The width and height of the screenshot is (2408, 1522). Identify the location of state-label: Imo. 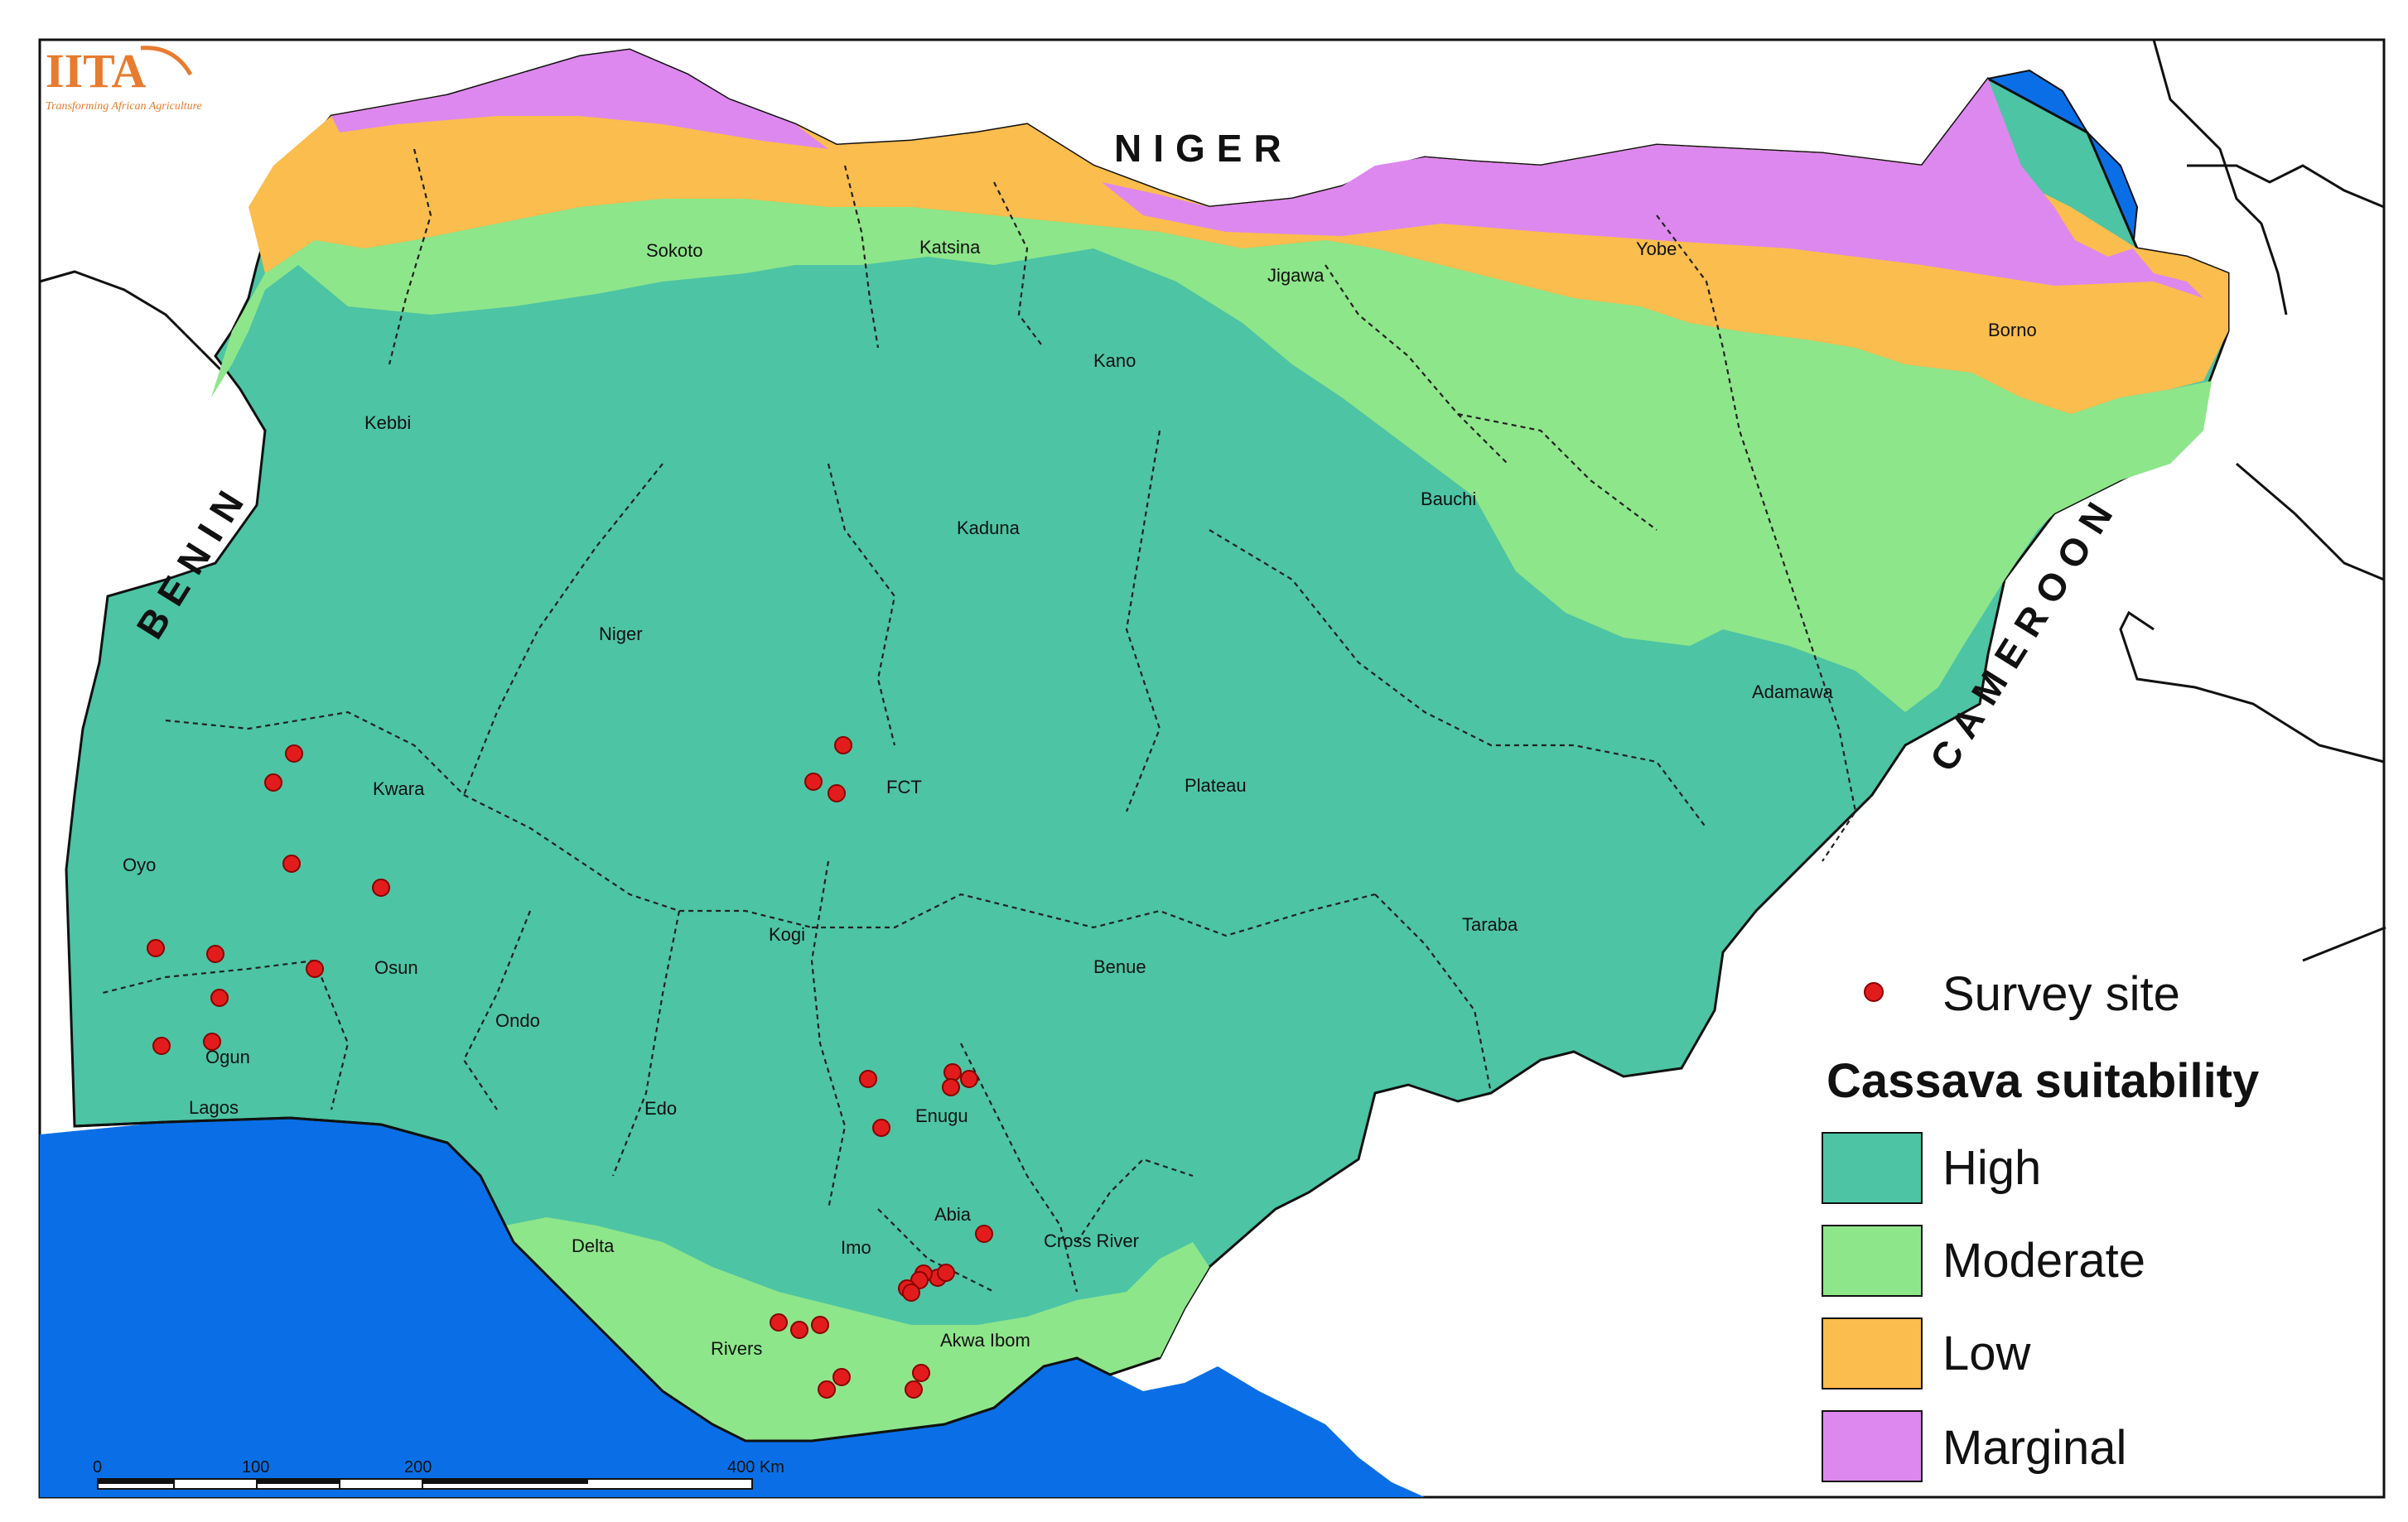
(856, 1247).